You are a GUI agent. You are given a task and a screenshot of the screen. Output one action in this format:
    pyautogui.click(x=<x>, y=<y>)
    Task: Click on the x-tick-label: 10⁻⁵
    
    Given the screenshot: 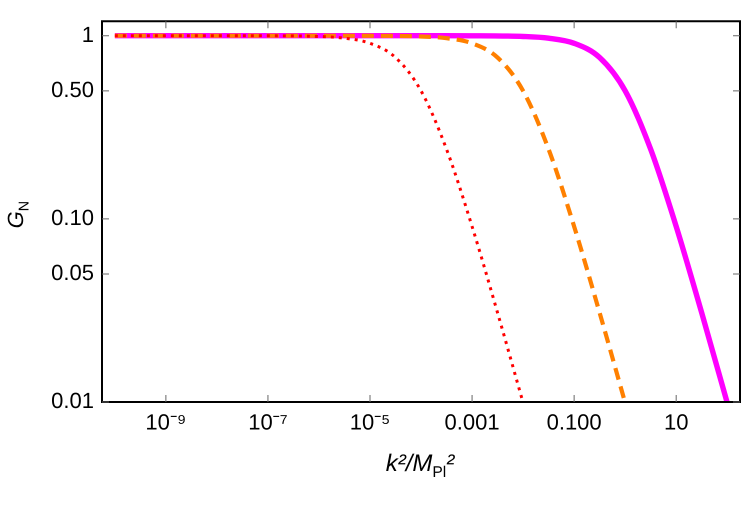 What is the action you would take?
    pyautogui.click(x=370, y=421)
    